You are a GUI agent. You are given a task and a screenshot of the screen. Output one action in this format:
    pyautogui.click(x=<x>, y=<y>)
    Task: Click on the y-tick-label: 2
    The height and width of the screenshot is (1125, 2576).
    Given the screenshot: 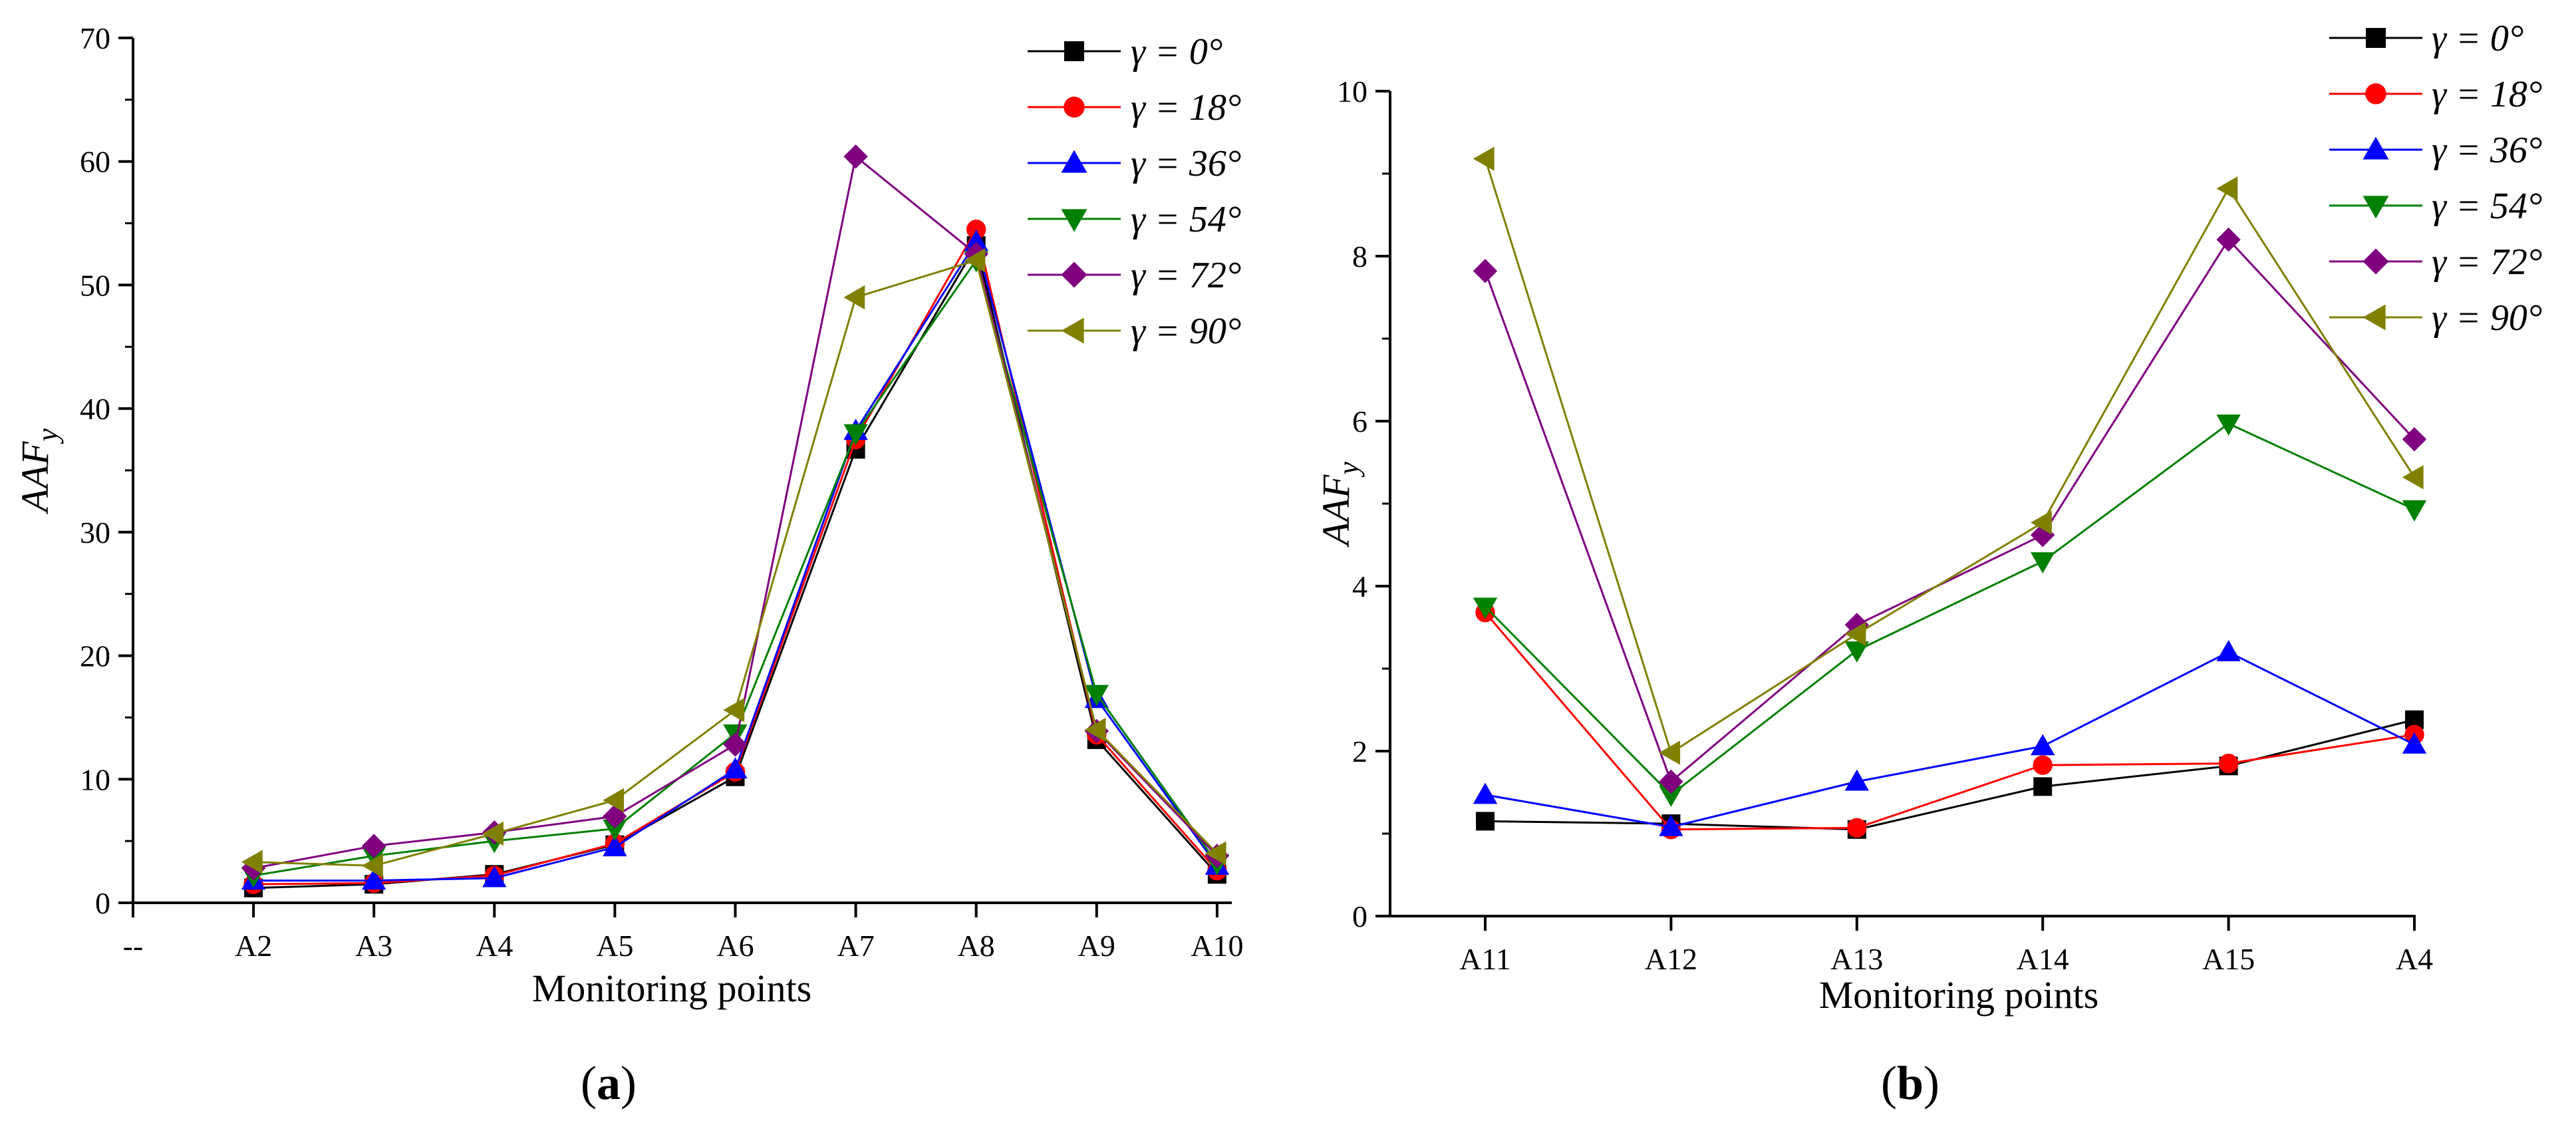 What is the action you would take?
    pyautogui.click(x=1359, y=751)
    